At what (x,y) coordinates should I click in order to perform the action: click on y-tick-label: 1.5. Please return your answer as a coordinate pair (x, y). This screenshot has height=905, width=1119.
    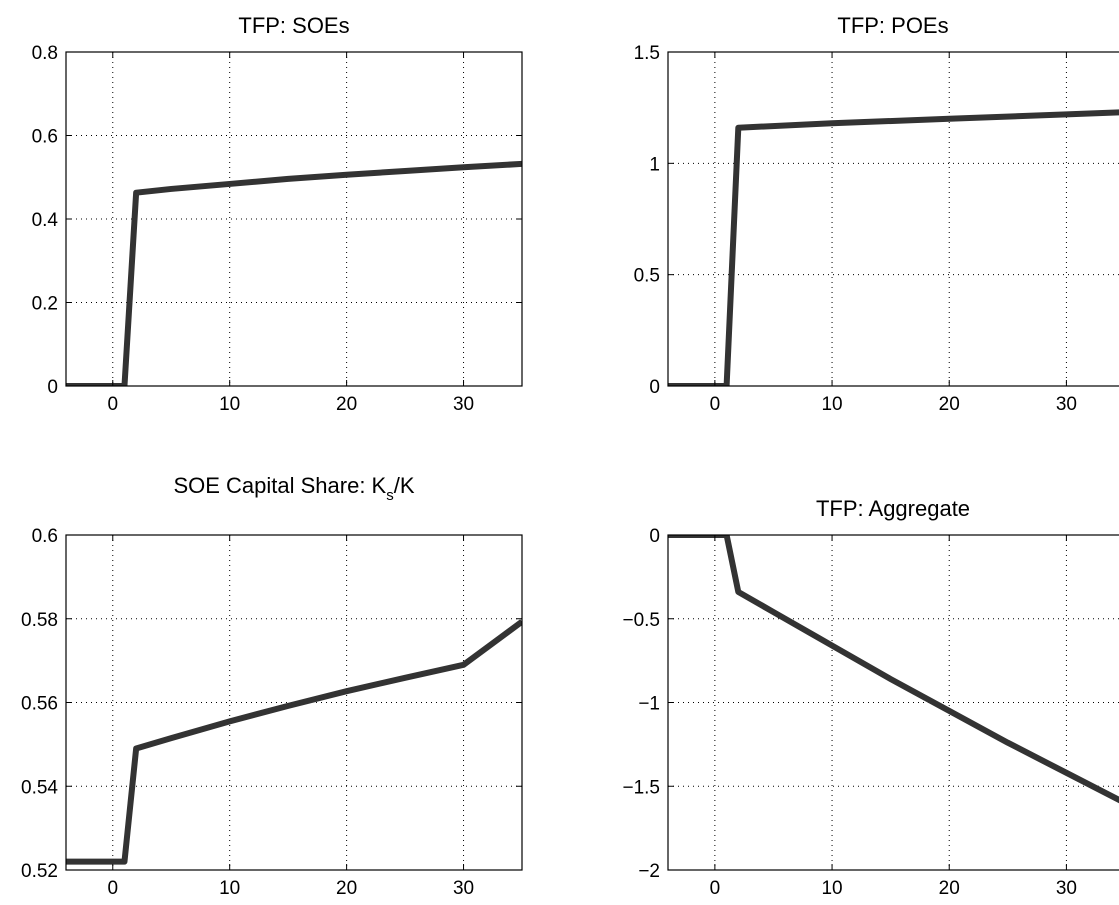
    Looking at the image, I should click on (647, 53).